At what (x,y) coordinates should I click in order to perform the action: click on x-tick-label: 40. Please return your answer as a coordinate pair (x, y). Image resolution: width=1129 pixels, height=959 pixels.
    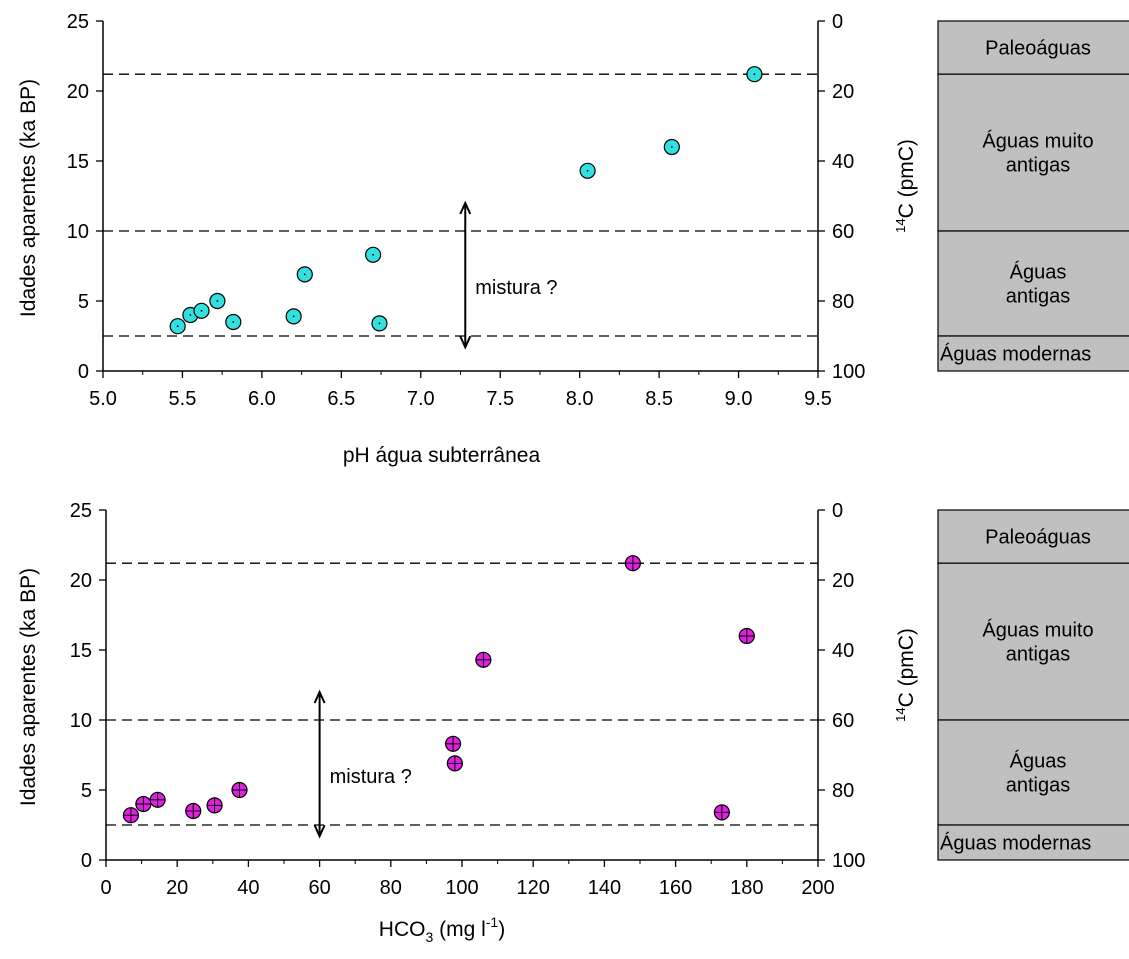
    Looking at the image, I should click on (248, 888).